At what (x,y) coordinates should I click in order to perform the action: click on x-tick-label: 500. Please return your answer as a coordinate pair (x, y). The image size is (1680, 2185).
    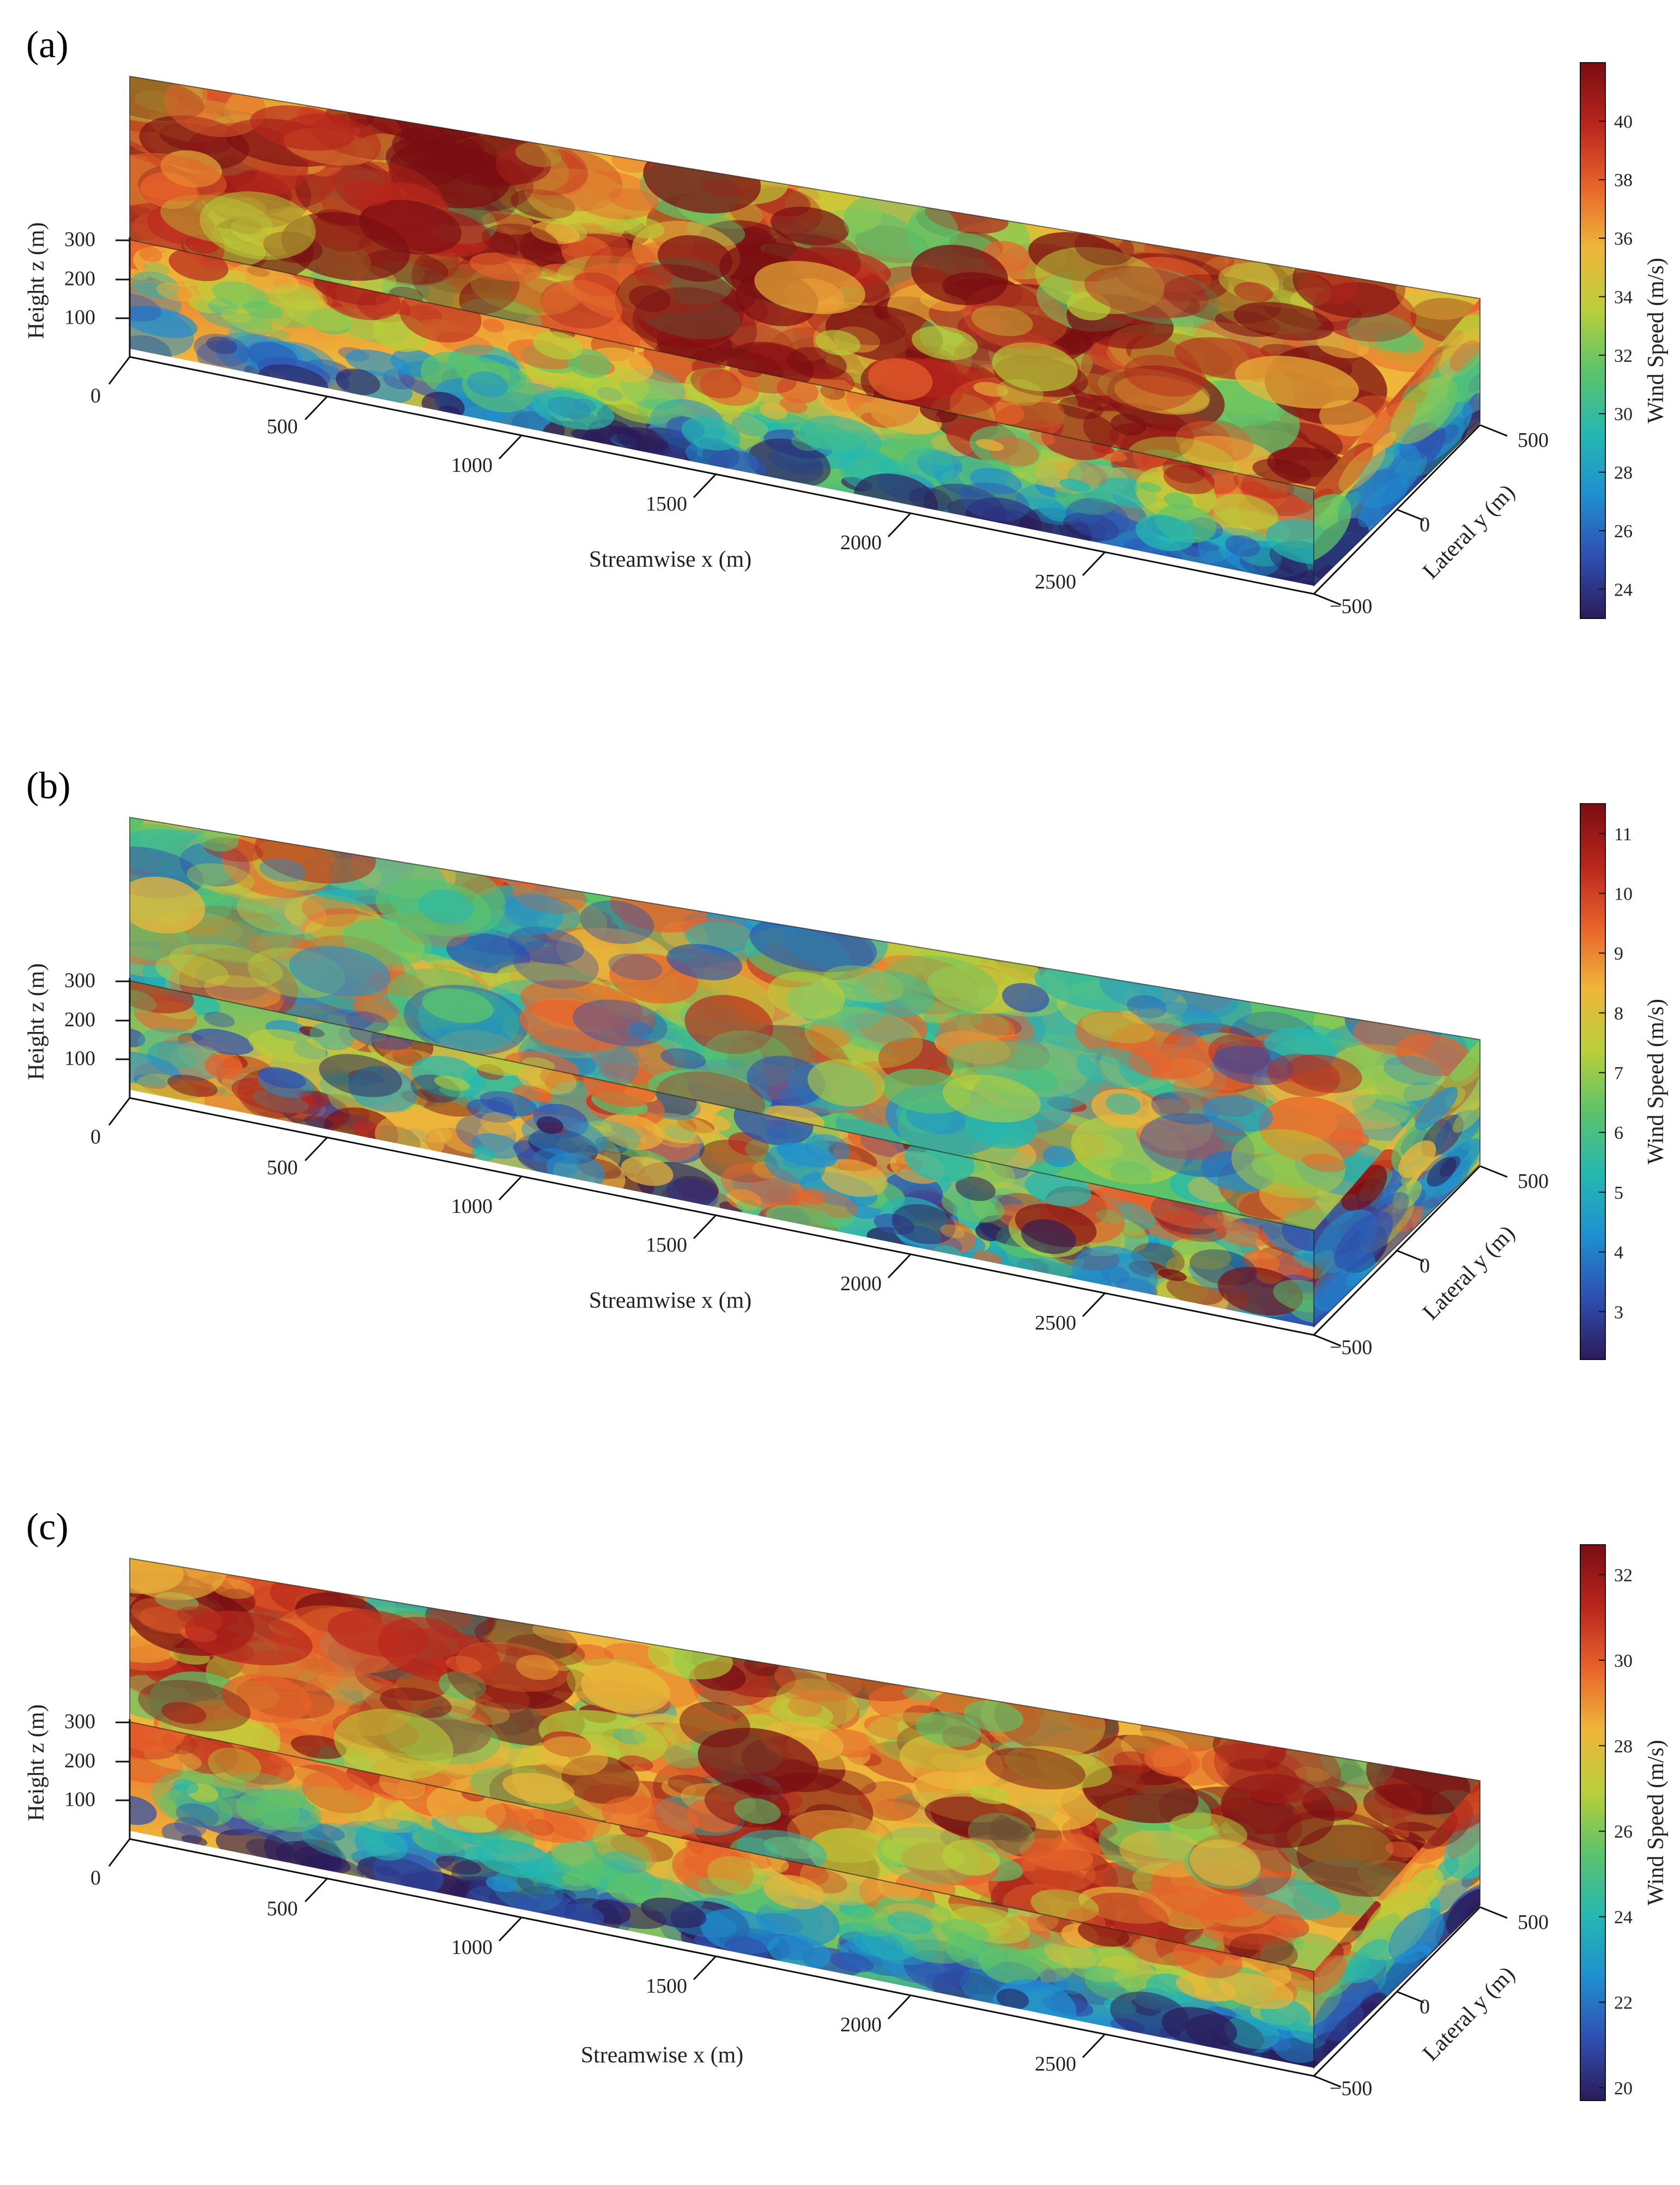
    Looking at the image, I should click on (282, 1167).